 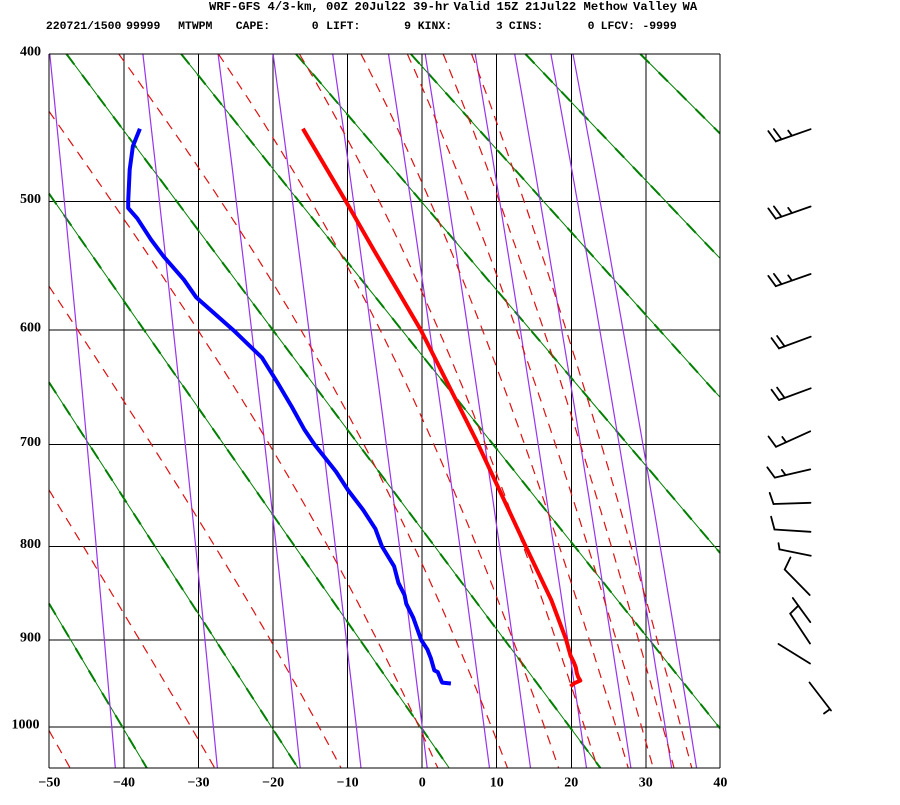 I want to click on svg-text: −20, so click(x=273, y=783).